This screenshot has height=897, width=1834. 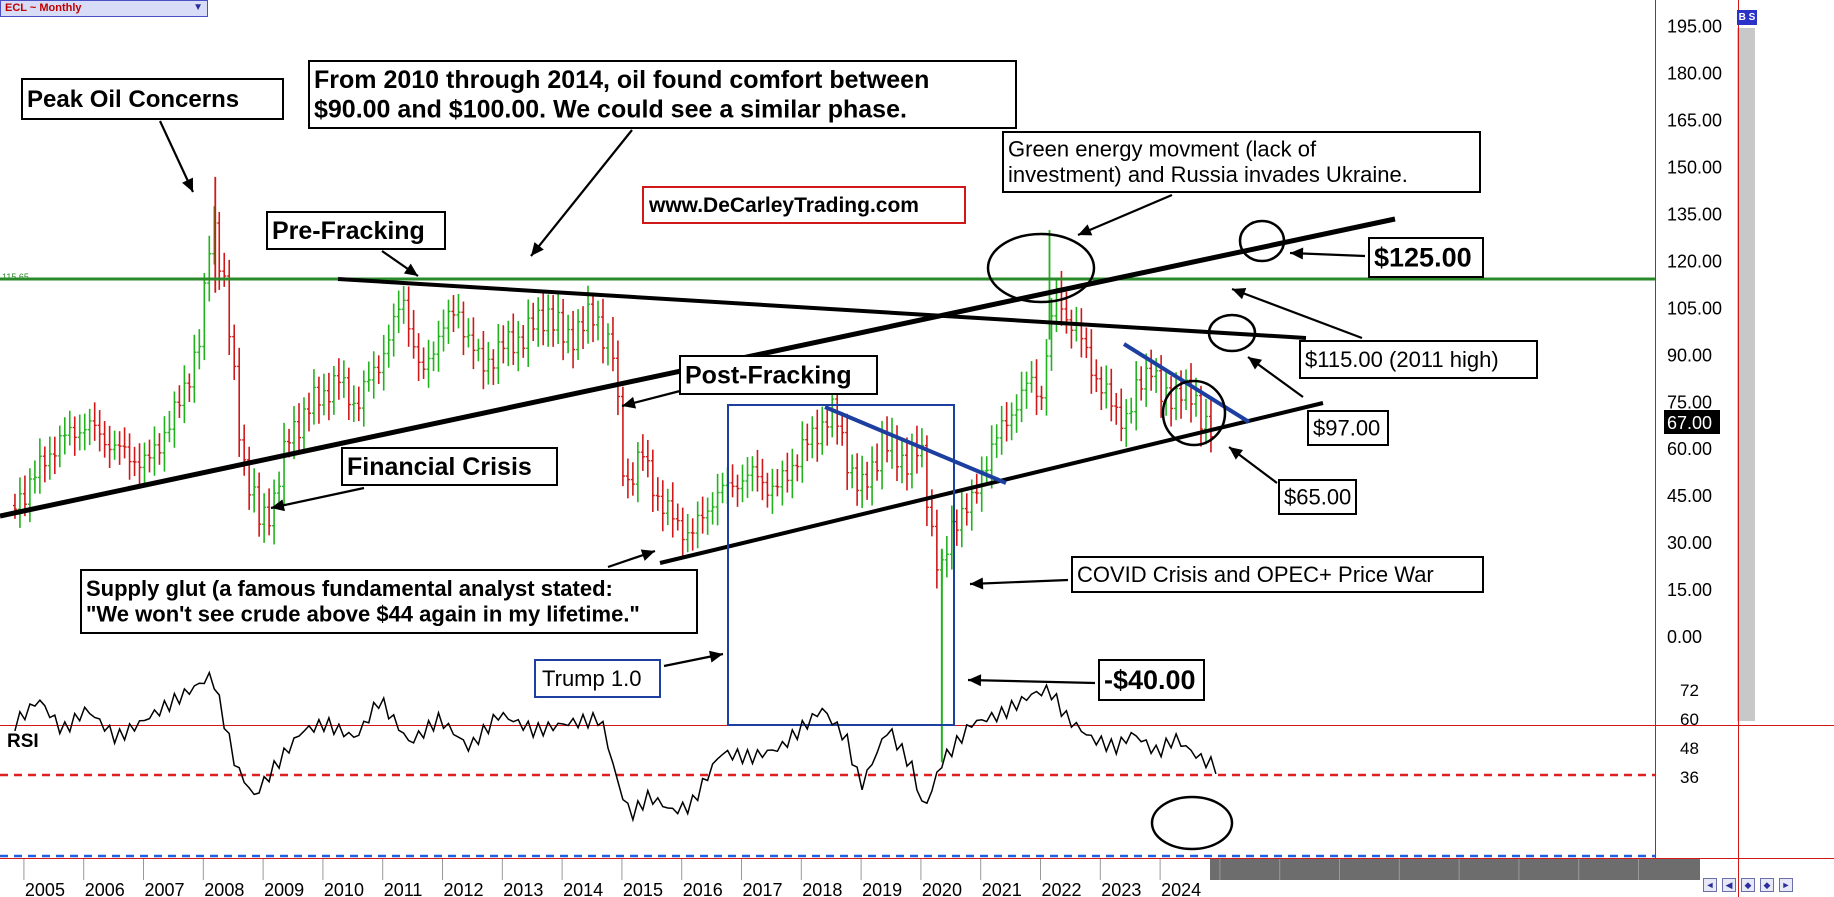 I want to click on time-tick-label: 2023, so click(x=1121, y=888).